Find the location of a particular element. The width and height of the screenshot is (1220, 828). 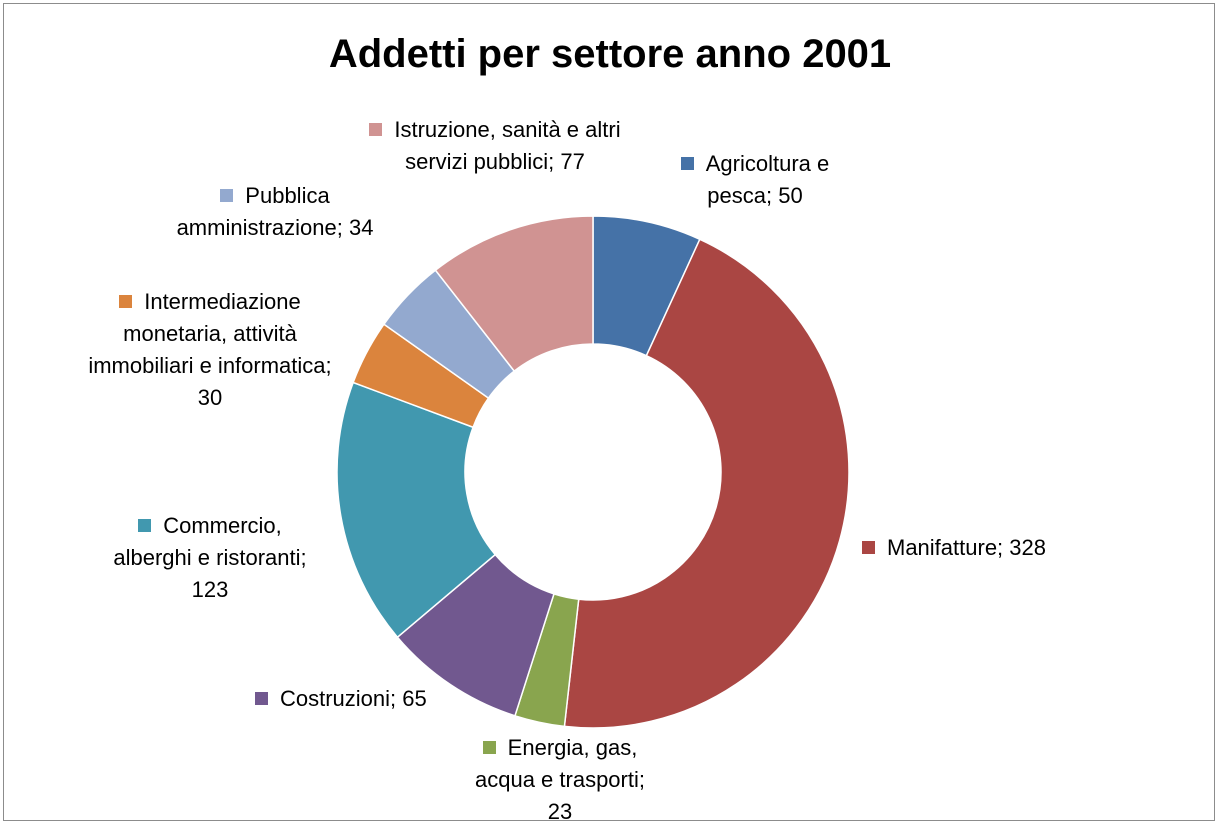

chart-title: Addetti per settore anno 2001 is located at coordinates (610, 54).